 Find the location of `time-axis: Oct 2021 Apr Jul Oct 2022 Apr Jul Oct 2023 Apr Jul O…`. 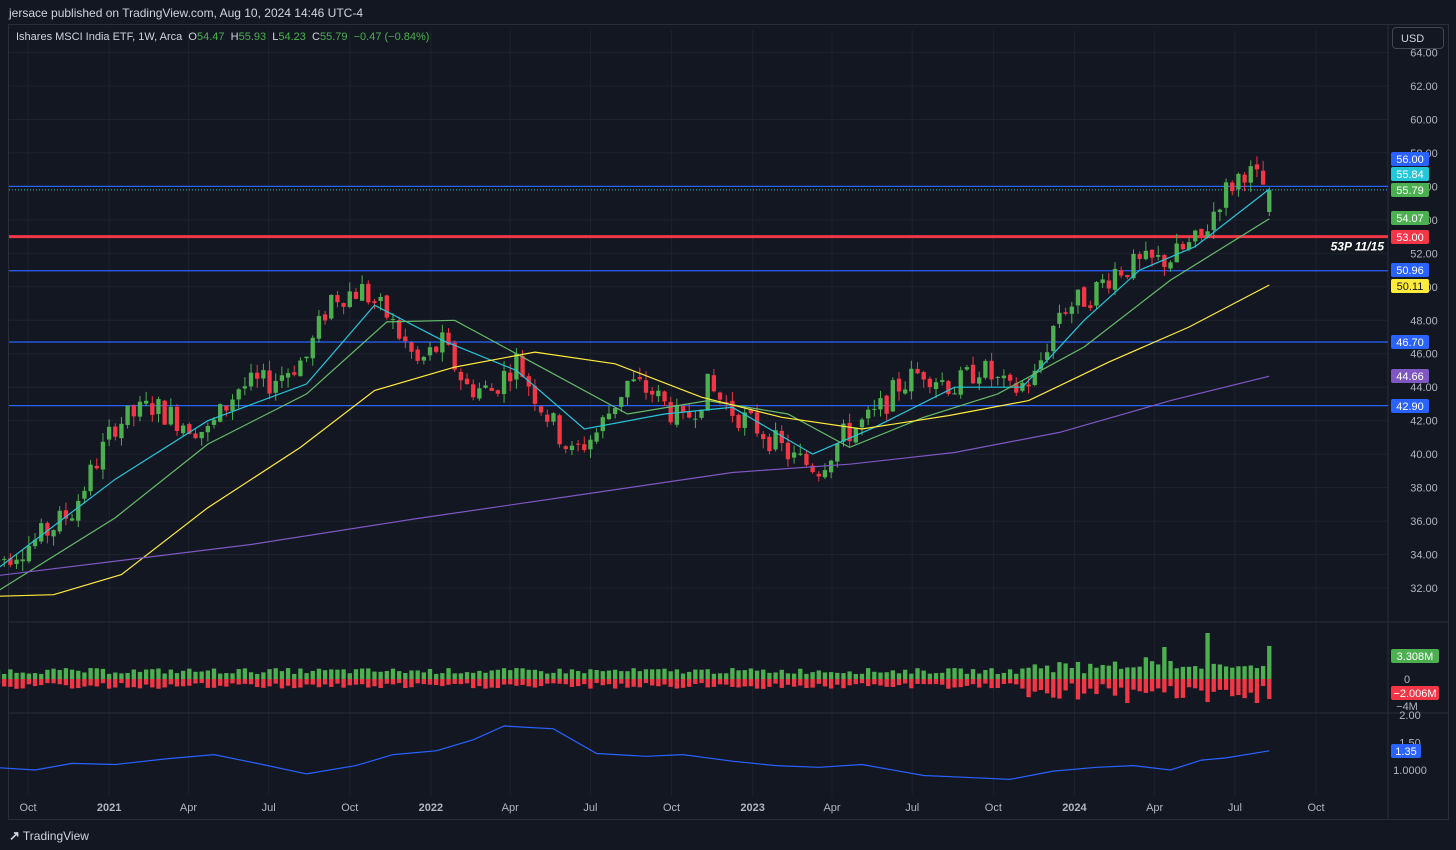

time-axis: Oct 2021 Apr Jul Oct 2022 Apr Jul Oct 2023 Apr Jul O… is located at coordinates (671, 808).